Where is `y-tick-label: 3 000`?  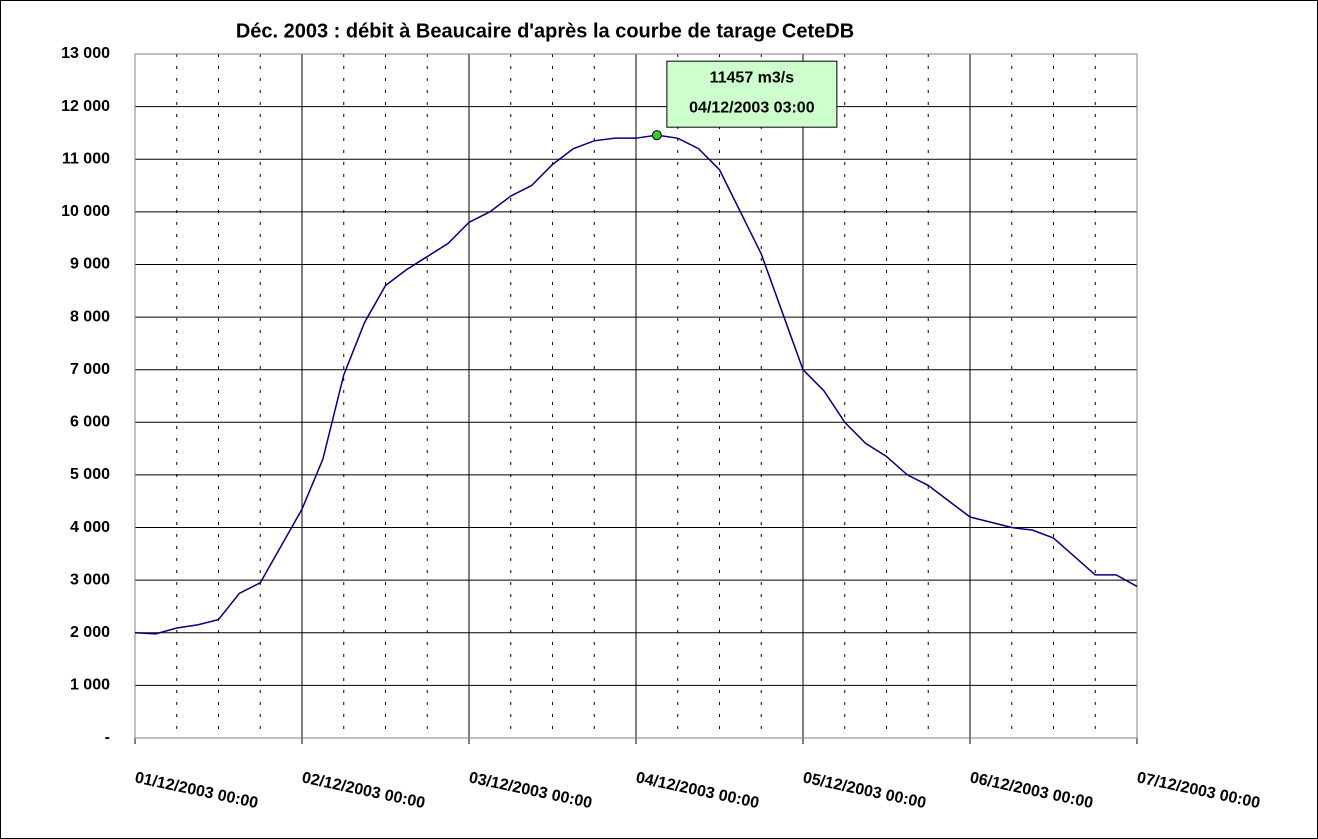
y-tick-label: 3 000 is located at coordinates (90, 579).